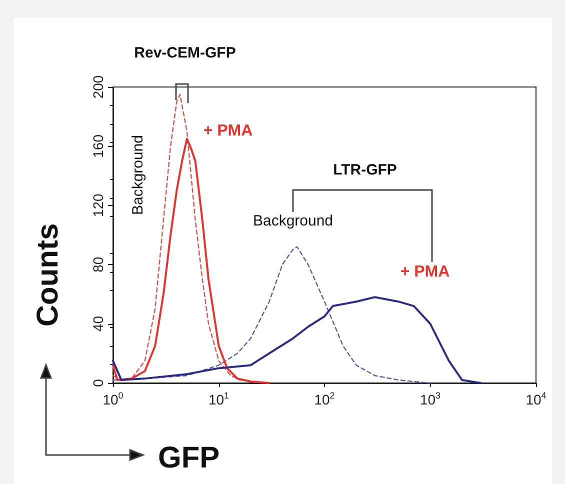  I want to click on y-tick-label: 200, so click(98, 87).